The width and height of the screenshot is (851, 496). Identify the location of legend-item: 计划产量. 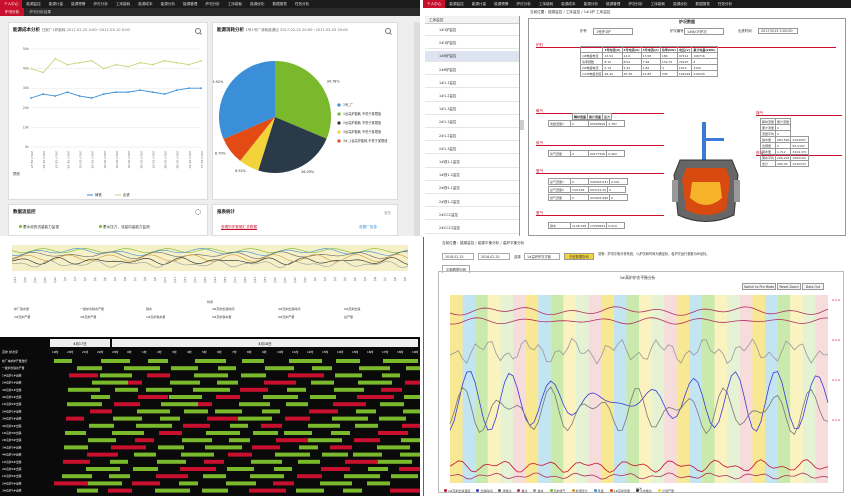
(666, 491).